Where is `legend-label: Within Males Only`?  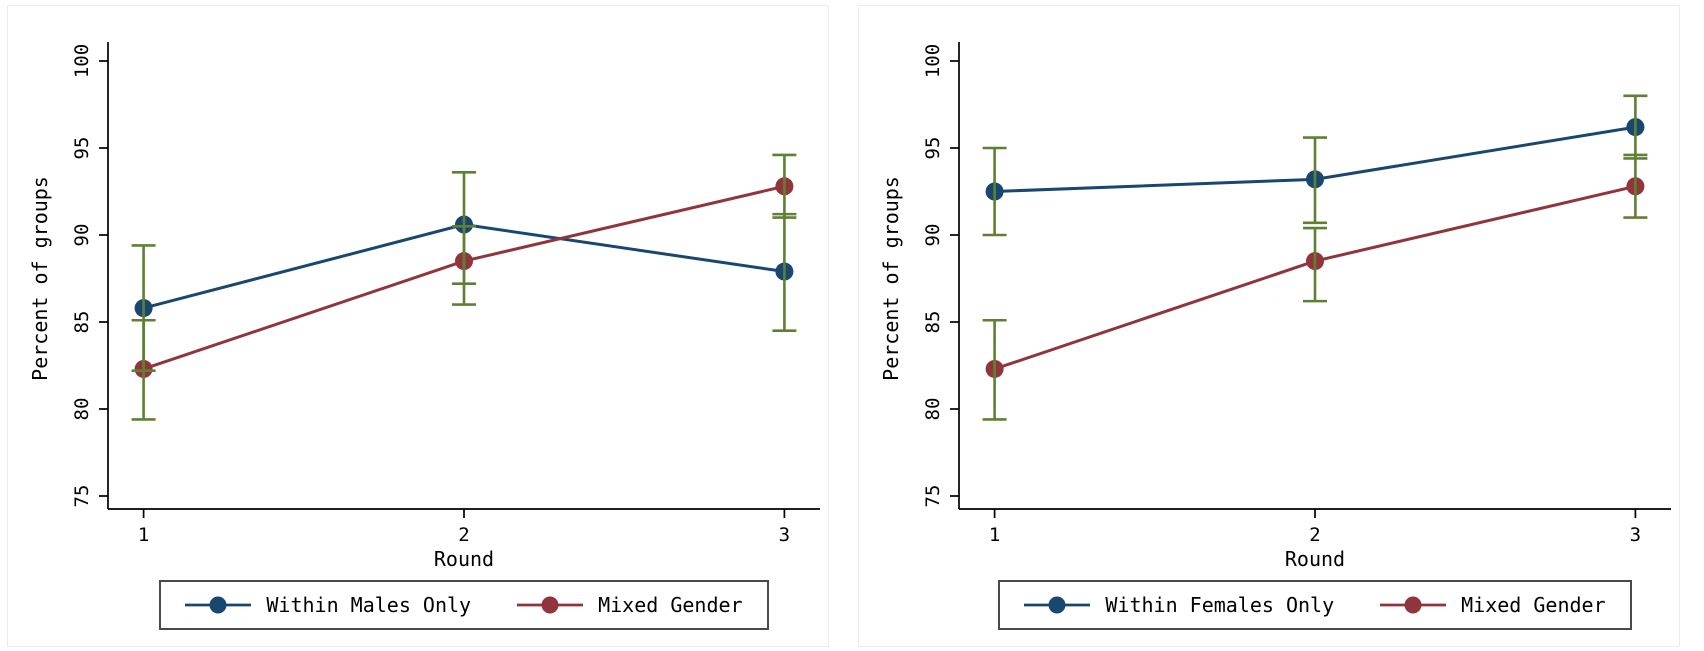
legend-label: Within Males Only is located at coordinates (369, 605).